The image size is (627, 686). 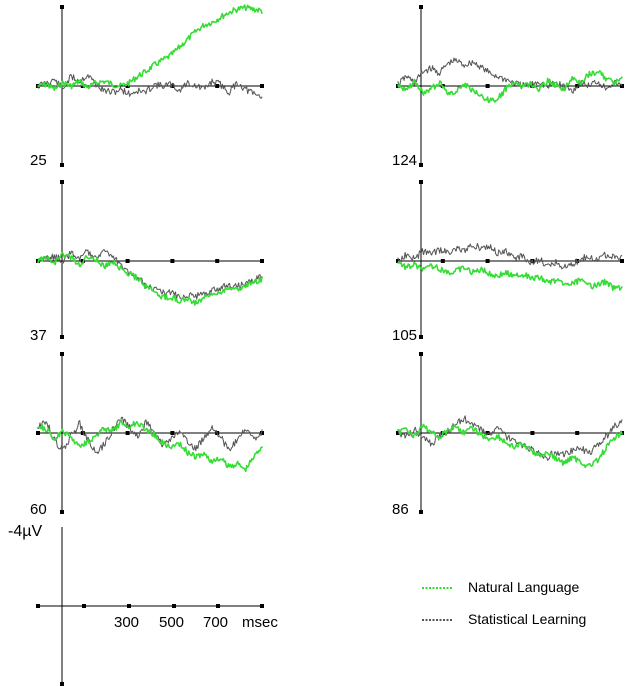 I want to click on x-tick-label-700: 700, so click(x=215, y=622).